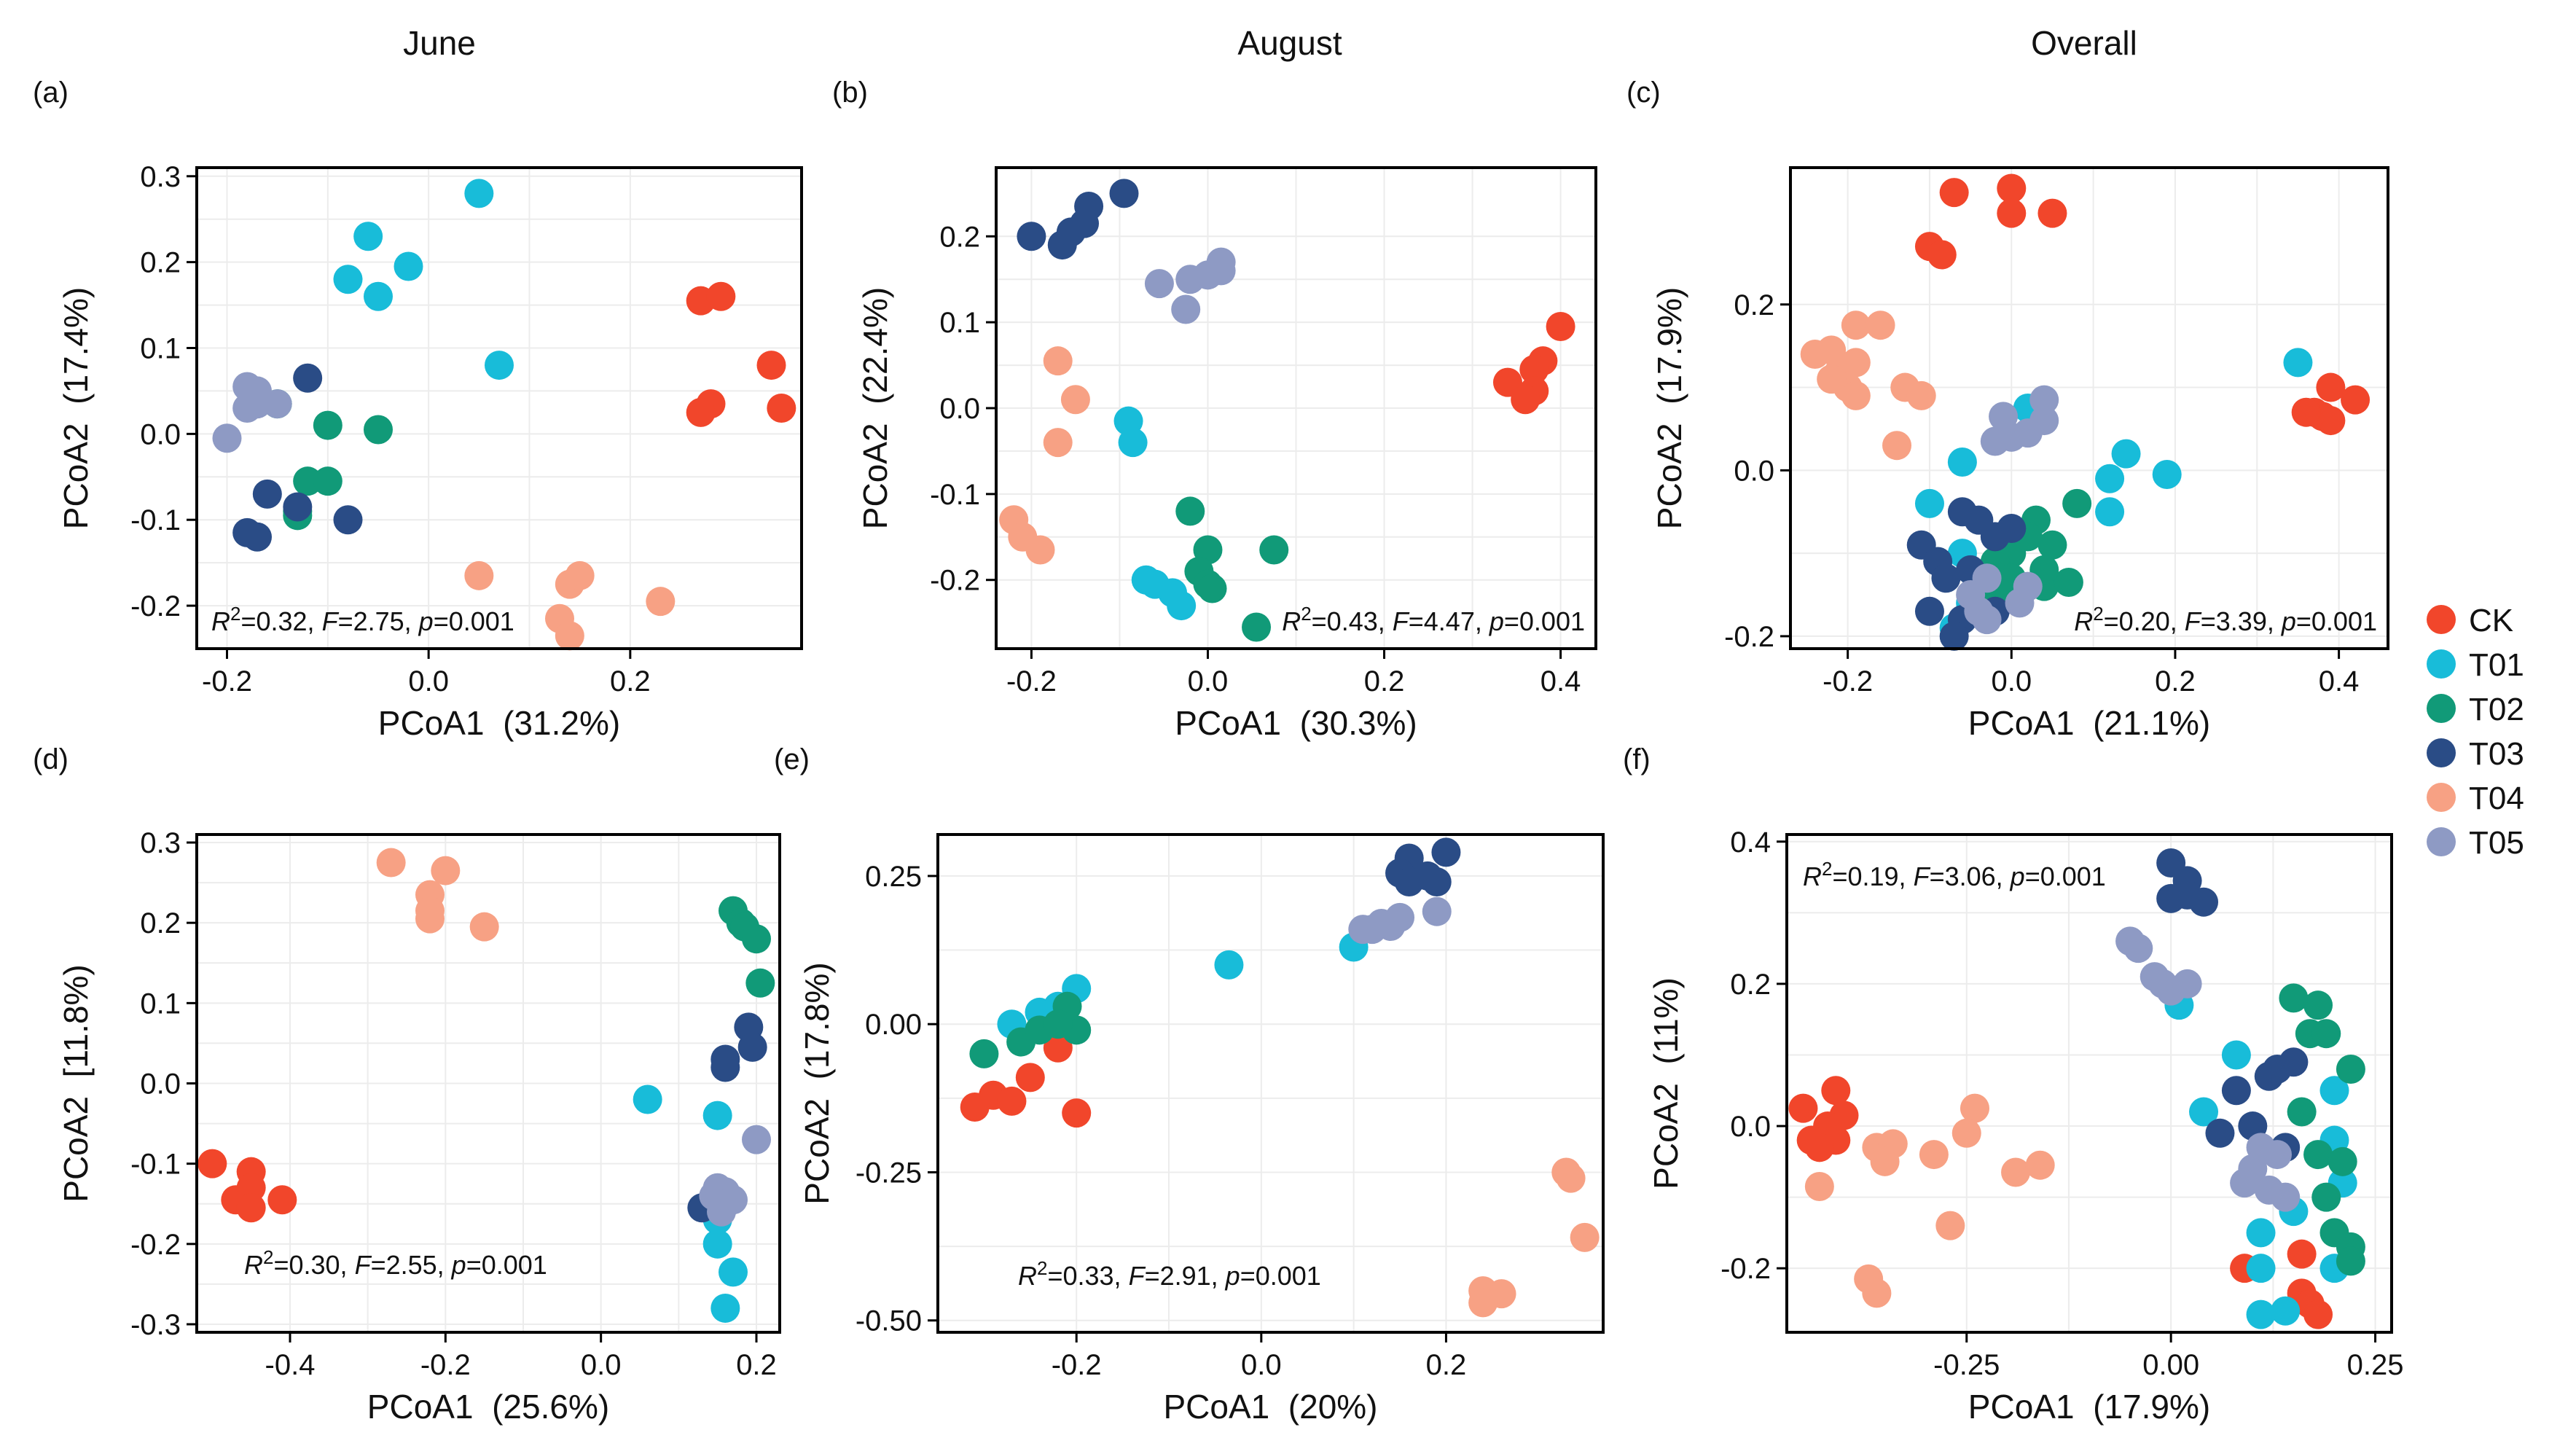 Image resolution: width=2576 pixels, height=1454 pixels. I want to click on y-axis: -0.2 0.0 0.2 PCoA2 (17.9%), so click(1720, 470).